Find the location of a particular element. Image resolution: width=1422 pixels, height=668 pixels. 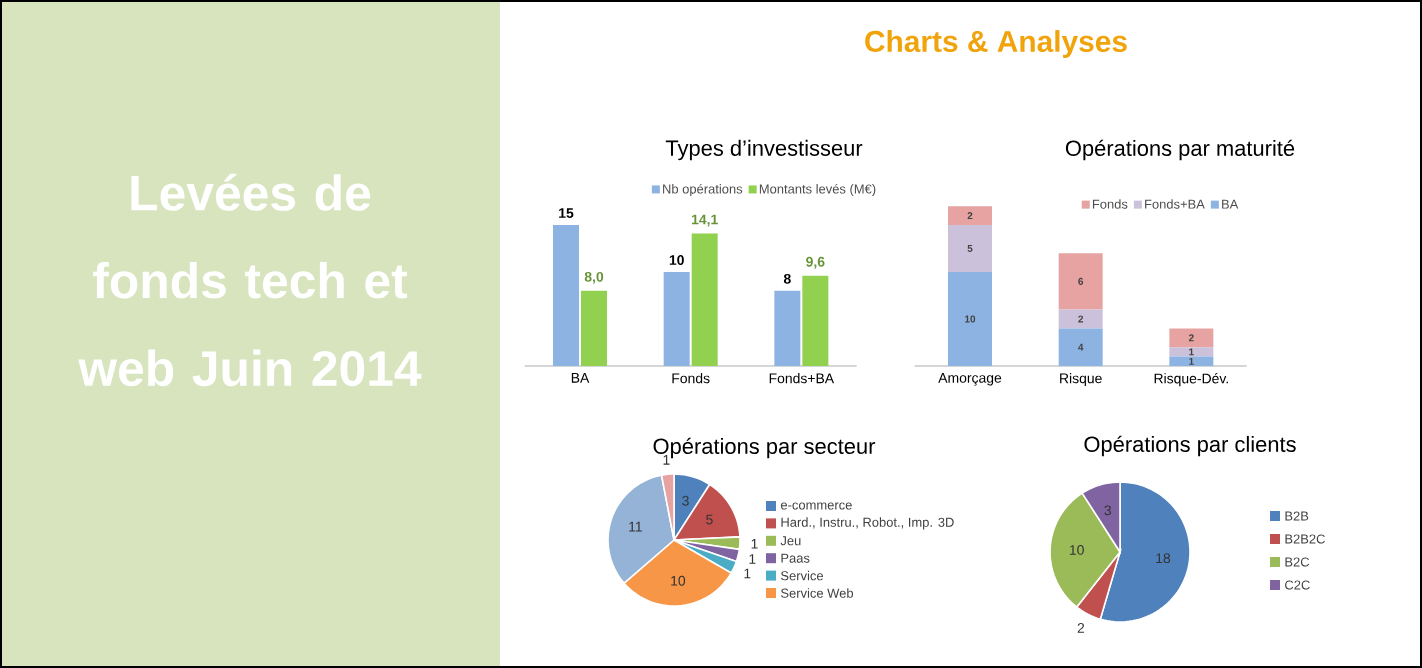

chart-title: Opérations par secteur is located at coordinates (764, 448).